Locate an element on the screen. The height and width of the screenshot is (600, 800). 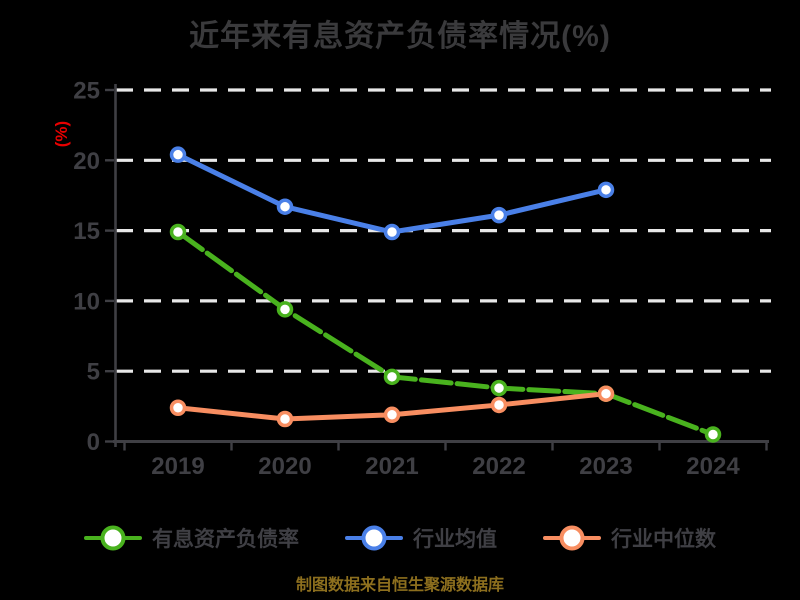
x-tick-label: 2022 is located at coordinates (498, 466).